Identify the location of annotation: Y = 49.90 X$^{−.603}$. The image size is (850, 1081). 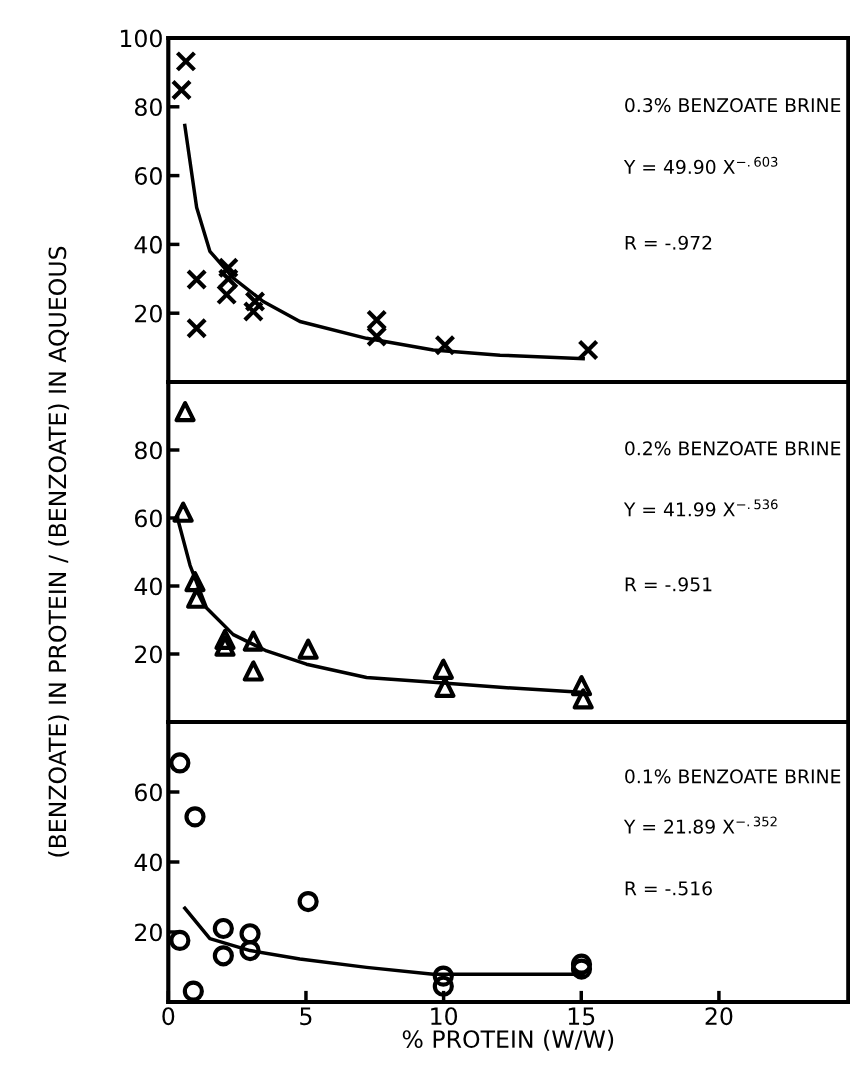
(700, 165).